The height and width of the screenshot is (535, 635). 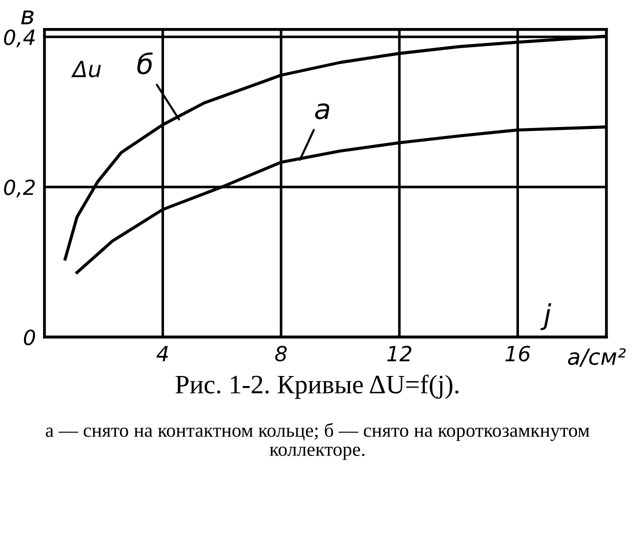 I want to click on text: а — снято на контактном кольце; б — снято на короткозамкнутом коллекторе., so click(x=318, y=441).